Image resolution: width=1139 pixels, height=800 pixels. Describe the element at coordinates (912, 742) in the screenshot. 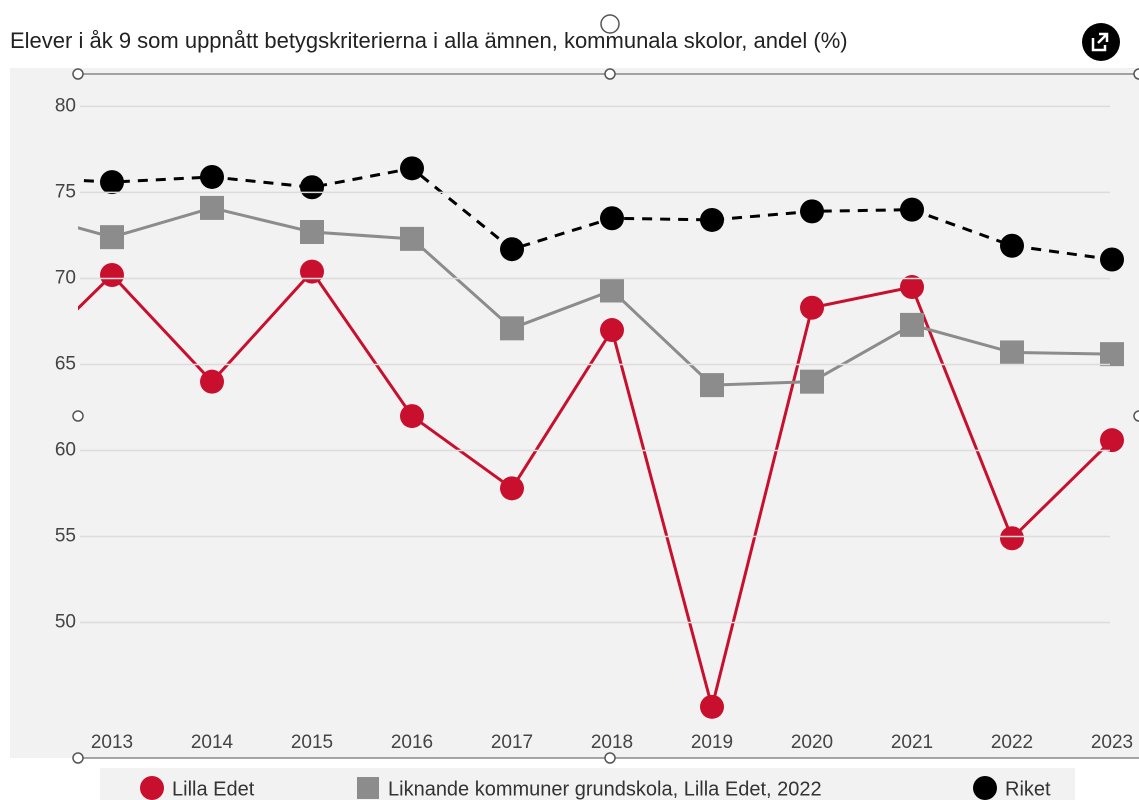

I see `x-tick-label: 2021` at that location.